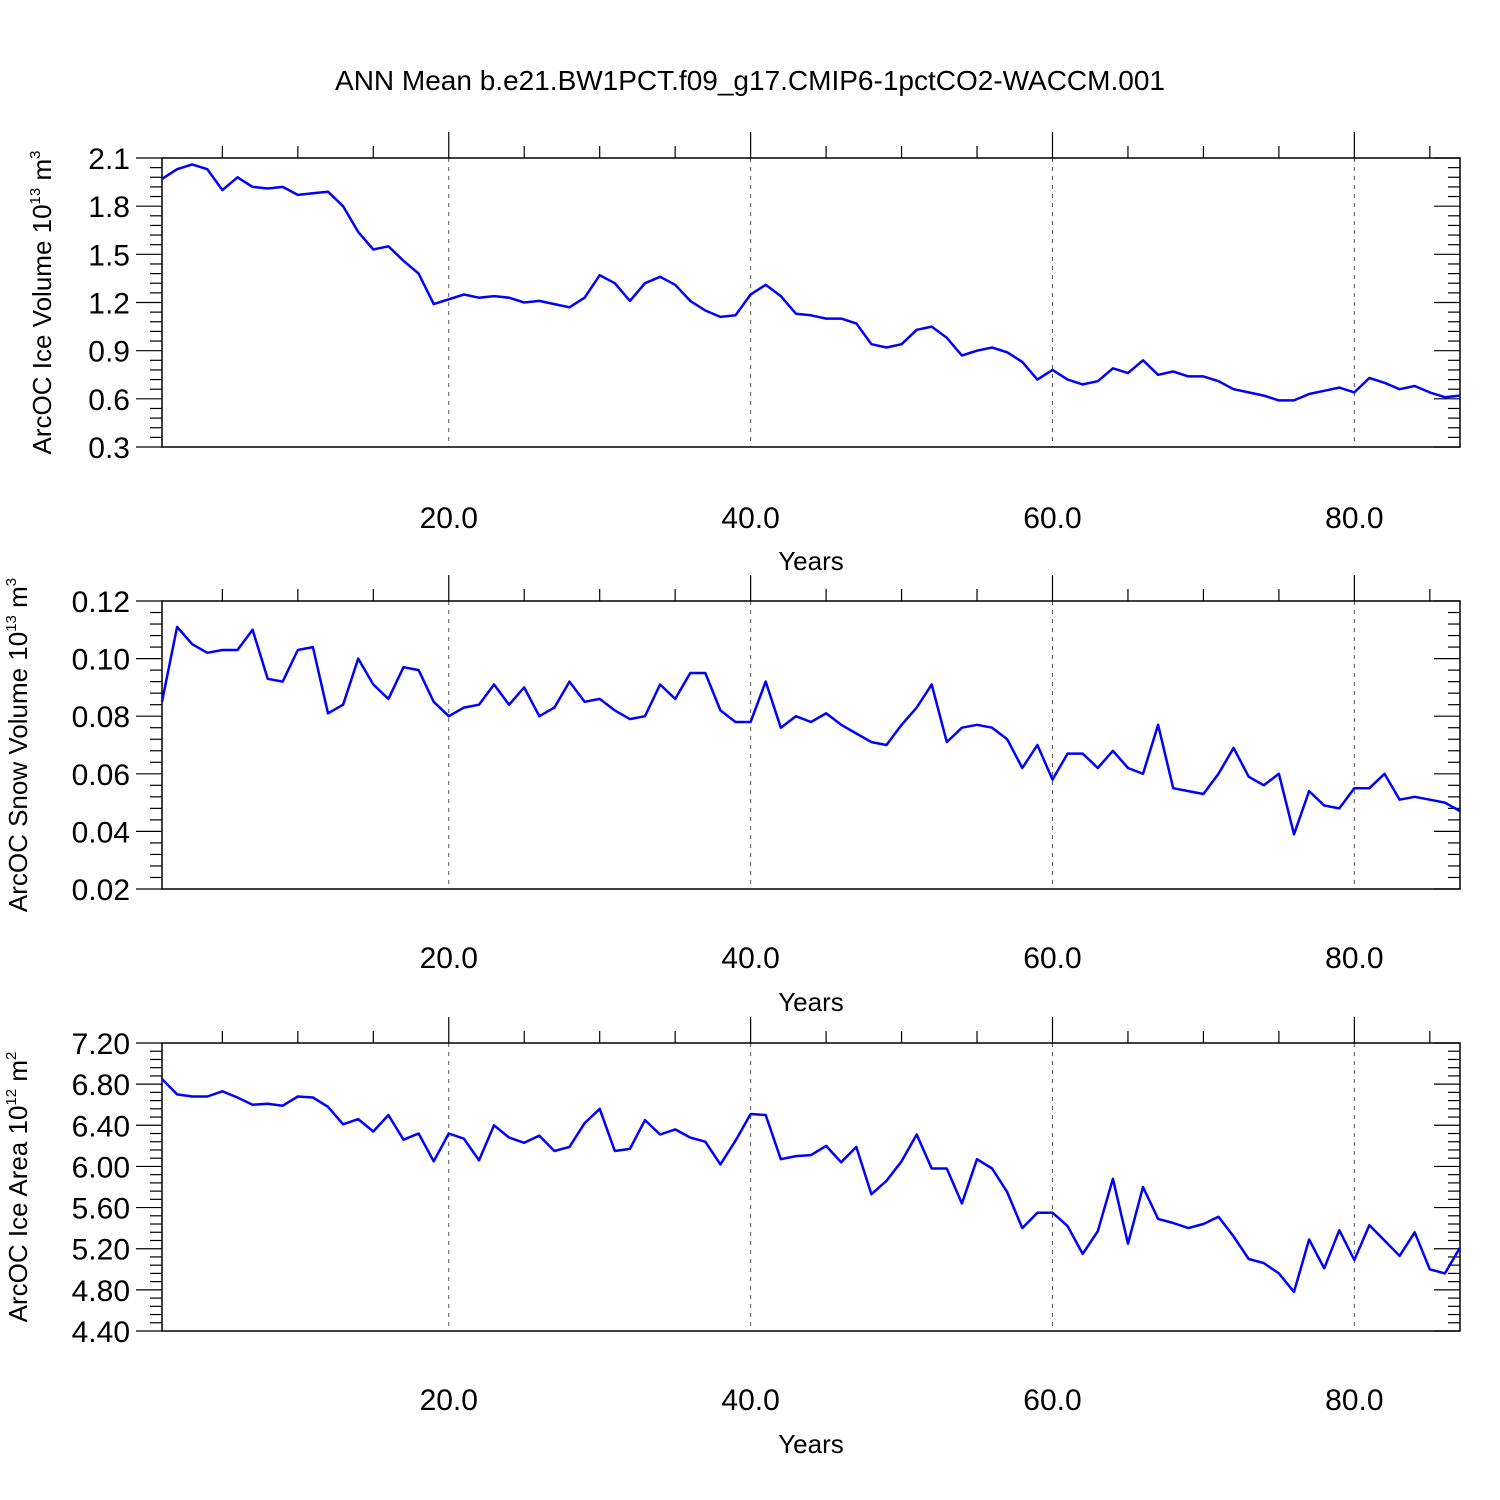  Describe the element at coordinates (101, 1291) in the screenshot. I see `y-tick-label: 4.80` at that location.